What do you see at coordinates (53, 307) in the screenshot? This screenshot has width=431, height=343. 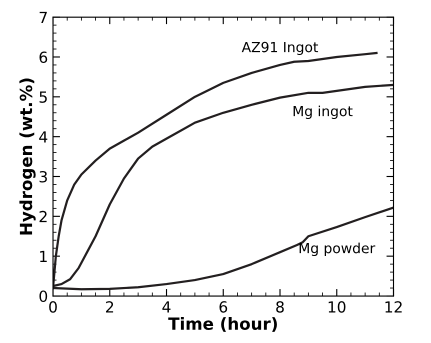 I see `x-tick-label: 0` at bounding box center [53, 307].